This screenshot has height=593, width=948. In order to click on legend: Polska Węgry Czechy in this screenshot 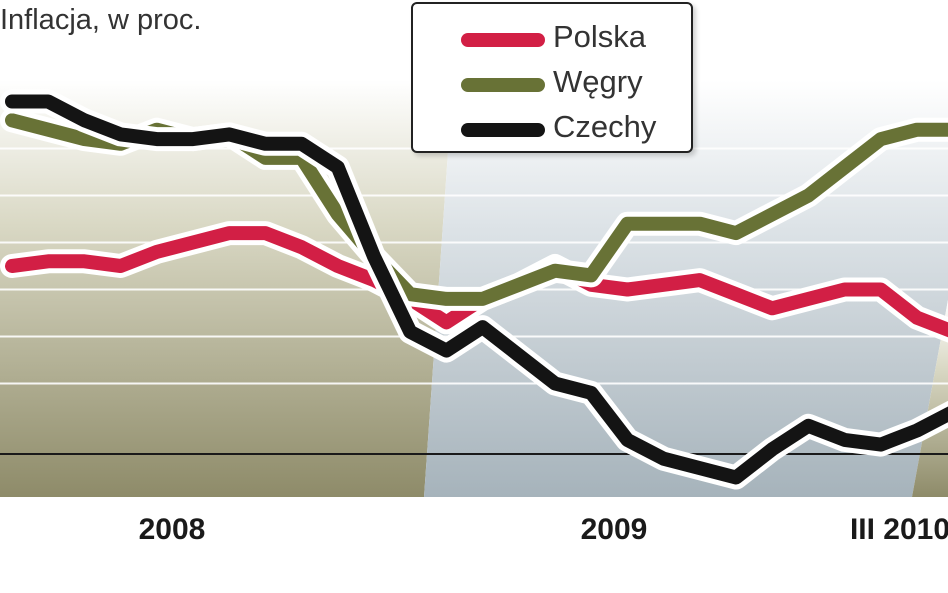, I will do `click(552, 77)`.